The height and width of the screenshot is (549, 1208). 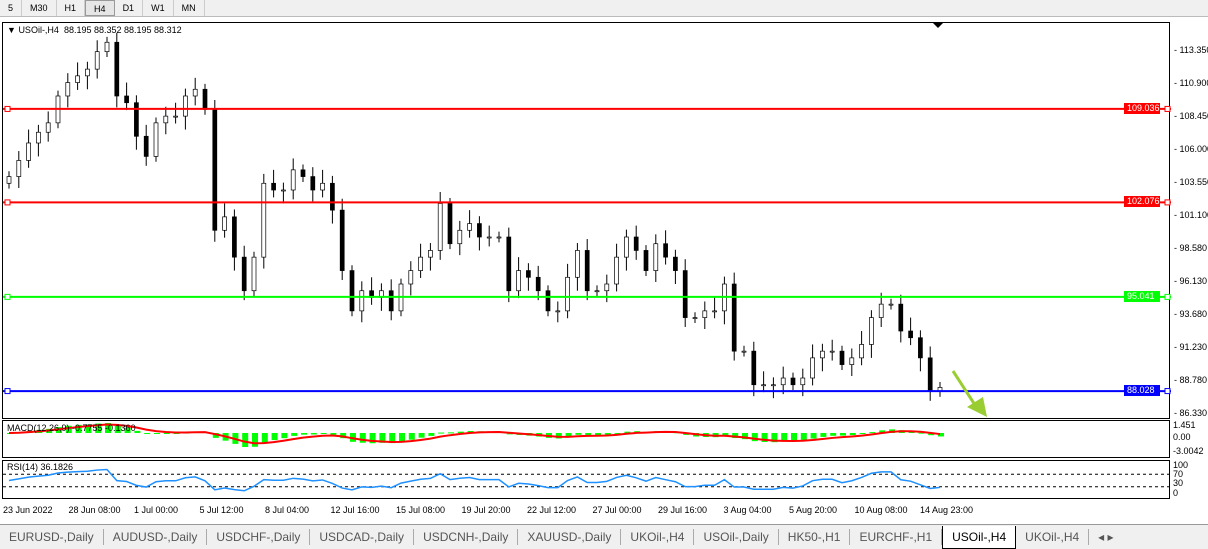 What do you see at coordinates (39, 8) in the screenshot?
I see `timeframe-M30: M30` at bounding box center [39, 8].